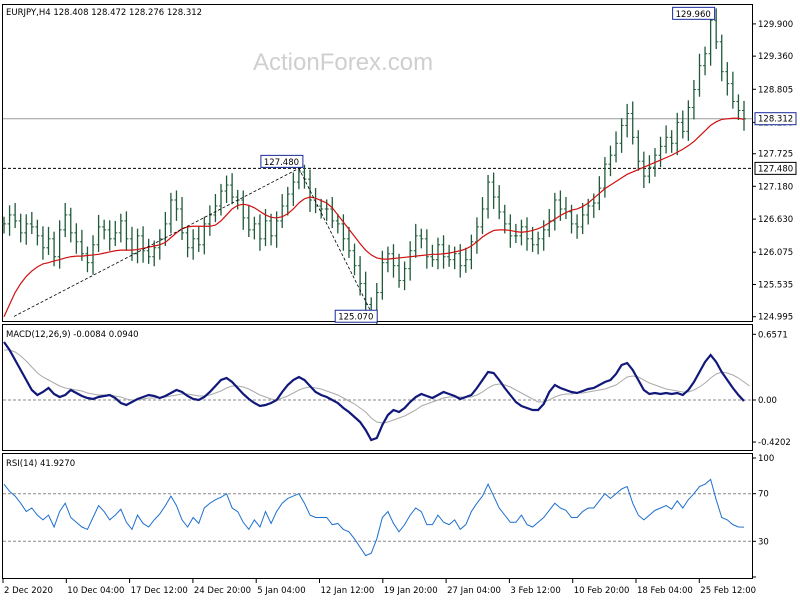  I want to click on x-tick-label: 25 Feb 12:00, so click(728, 591).